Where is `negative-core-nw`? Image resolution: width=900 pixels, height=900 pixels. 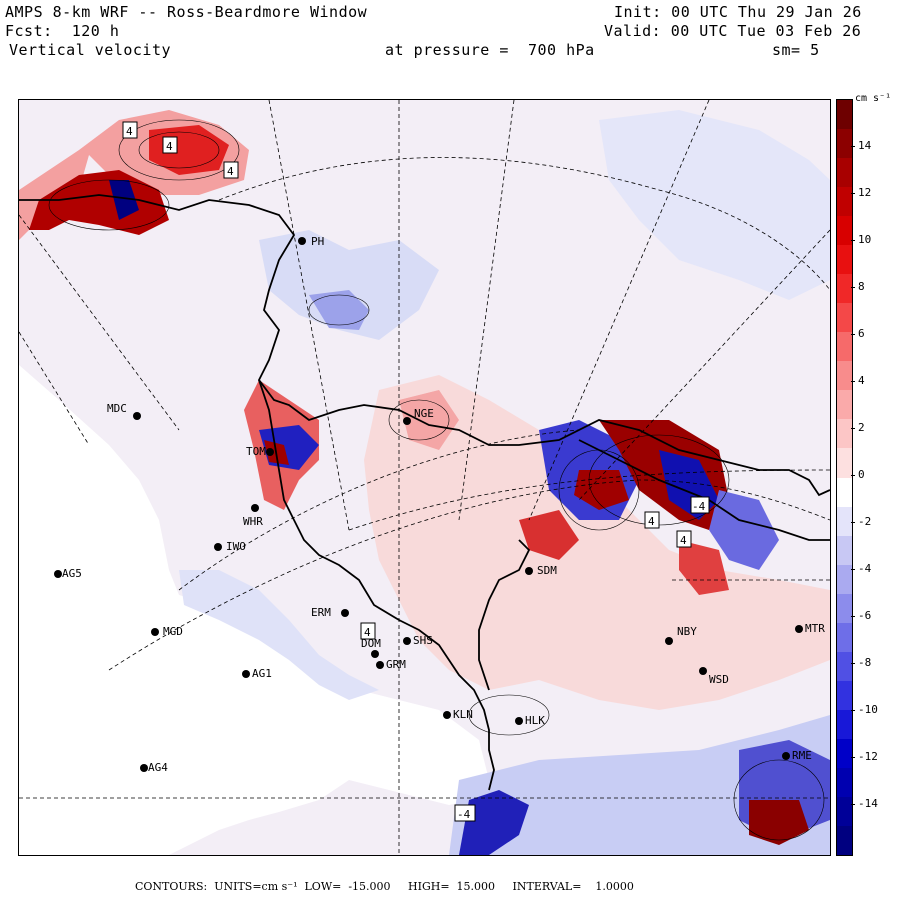 negative-core-nw is located at coordinates (124, 200).